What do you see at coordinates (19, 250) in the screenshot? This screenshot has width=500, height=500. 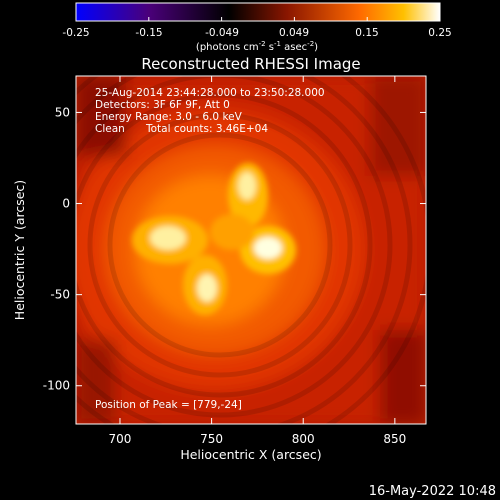 I see `y-axis-label: Heliocentric Y (arcsec)` at bounding box center [19, 250].